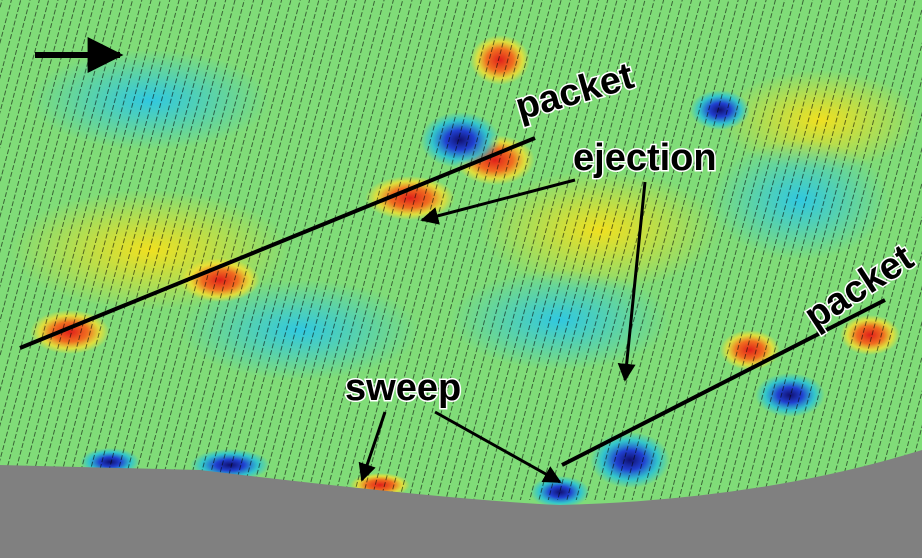 The height and width of the screenshot is (558, 922). What do you see at coordinates (403, 388) in the screenshot?
I see `annotation-label: sweep` at bounding box center [403, 388].